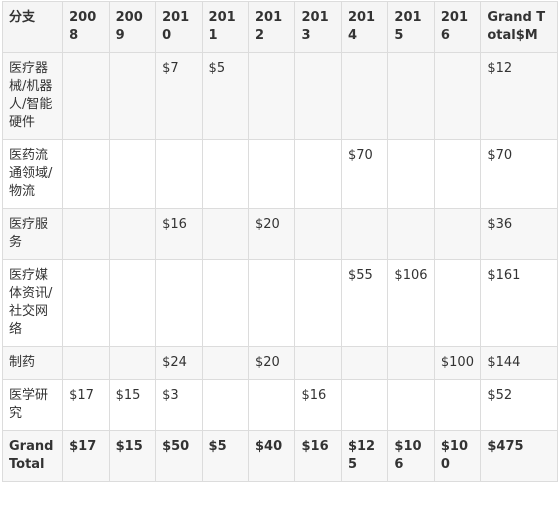 The height and width of the screenshot is (526, 560). I want to click on column-header-branch: 分支, so click(32, 27).